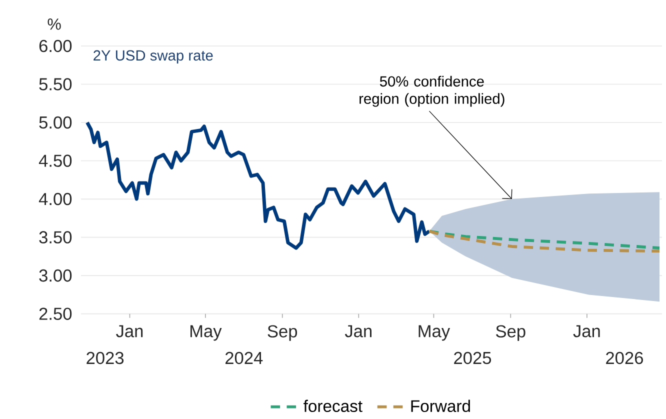 The width and height of the screenshot is (666, 419). I want to click on y-tick-label: 4.50, so click(55, 160).